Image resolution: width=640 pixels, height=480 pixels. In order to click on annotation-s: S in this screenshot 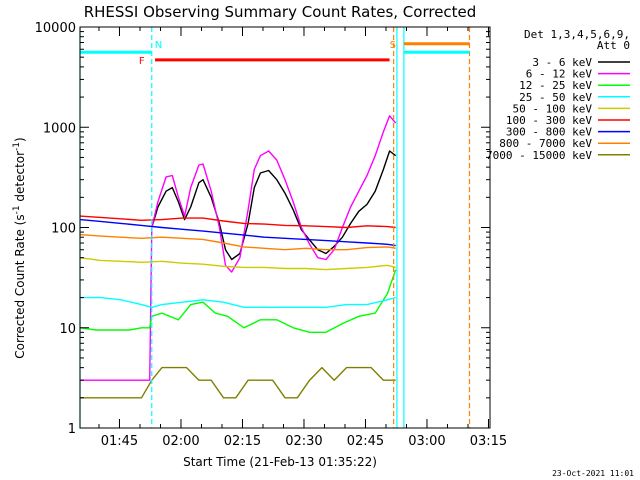, I will do `click(393, 45)`.